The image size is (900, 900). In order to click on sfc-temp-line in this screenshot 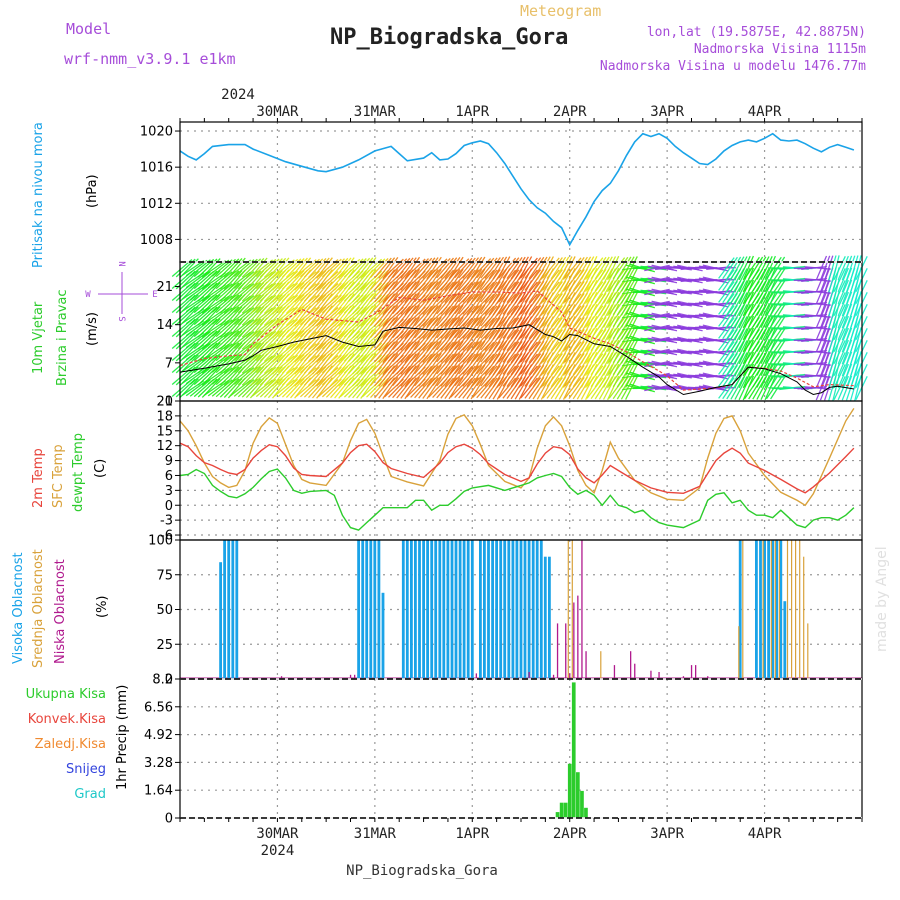, I will do `click(517, 457)`.